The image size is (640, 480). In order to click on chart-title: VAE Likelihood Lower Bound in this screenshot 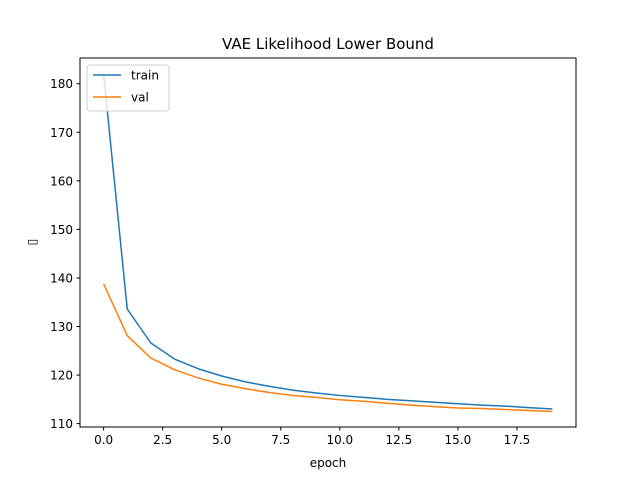, I will do `click(328, 44)`.